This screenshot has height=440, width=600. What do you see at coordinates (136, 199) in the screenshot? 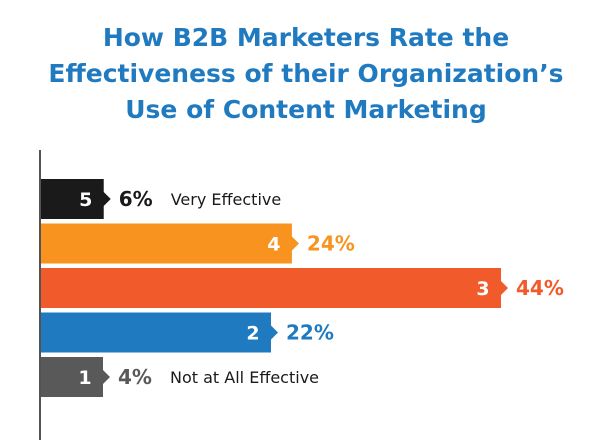
I see `bar-value-label-5: 6%` at bounding box center [136, 199].